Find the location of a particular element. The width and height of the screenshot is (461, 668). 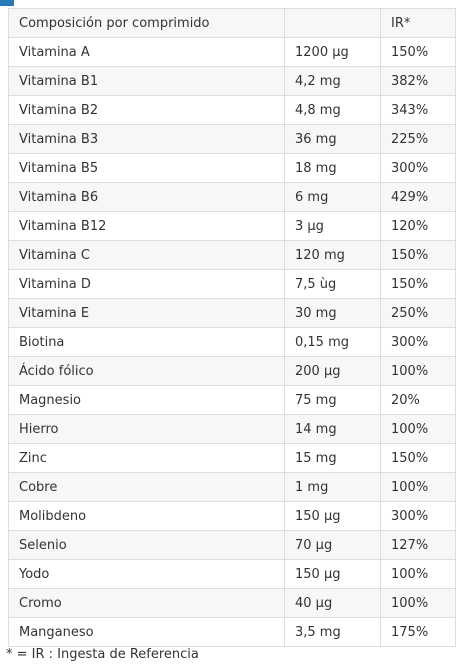

nutrient-ir: 382% is located at coordinates (418, 81).